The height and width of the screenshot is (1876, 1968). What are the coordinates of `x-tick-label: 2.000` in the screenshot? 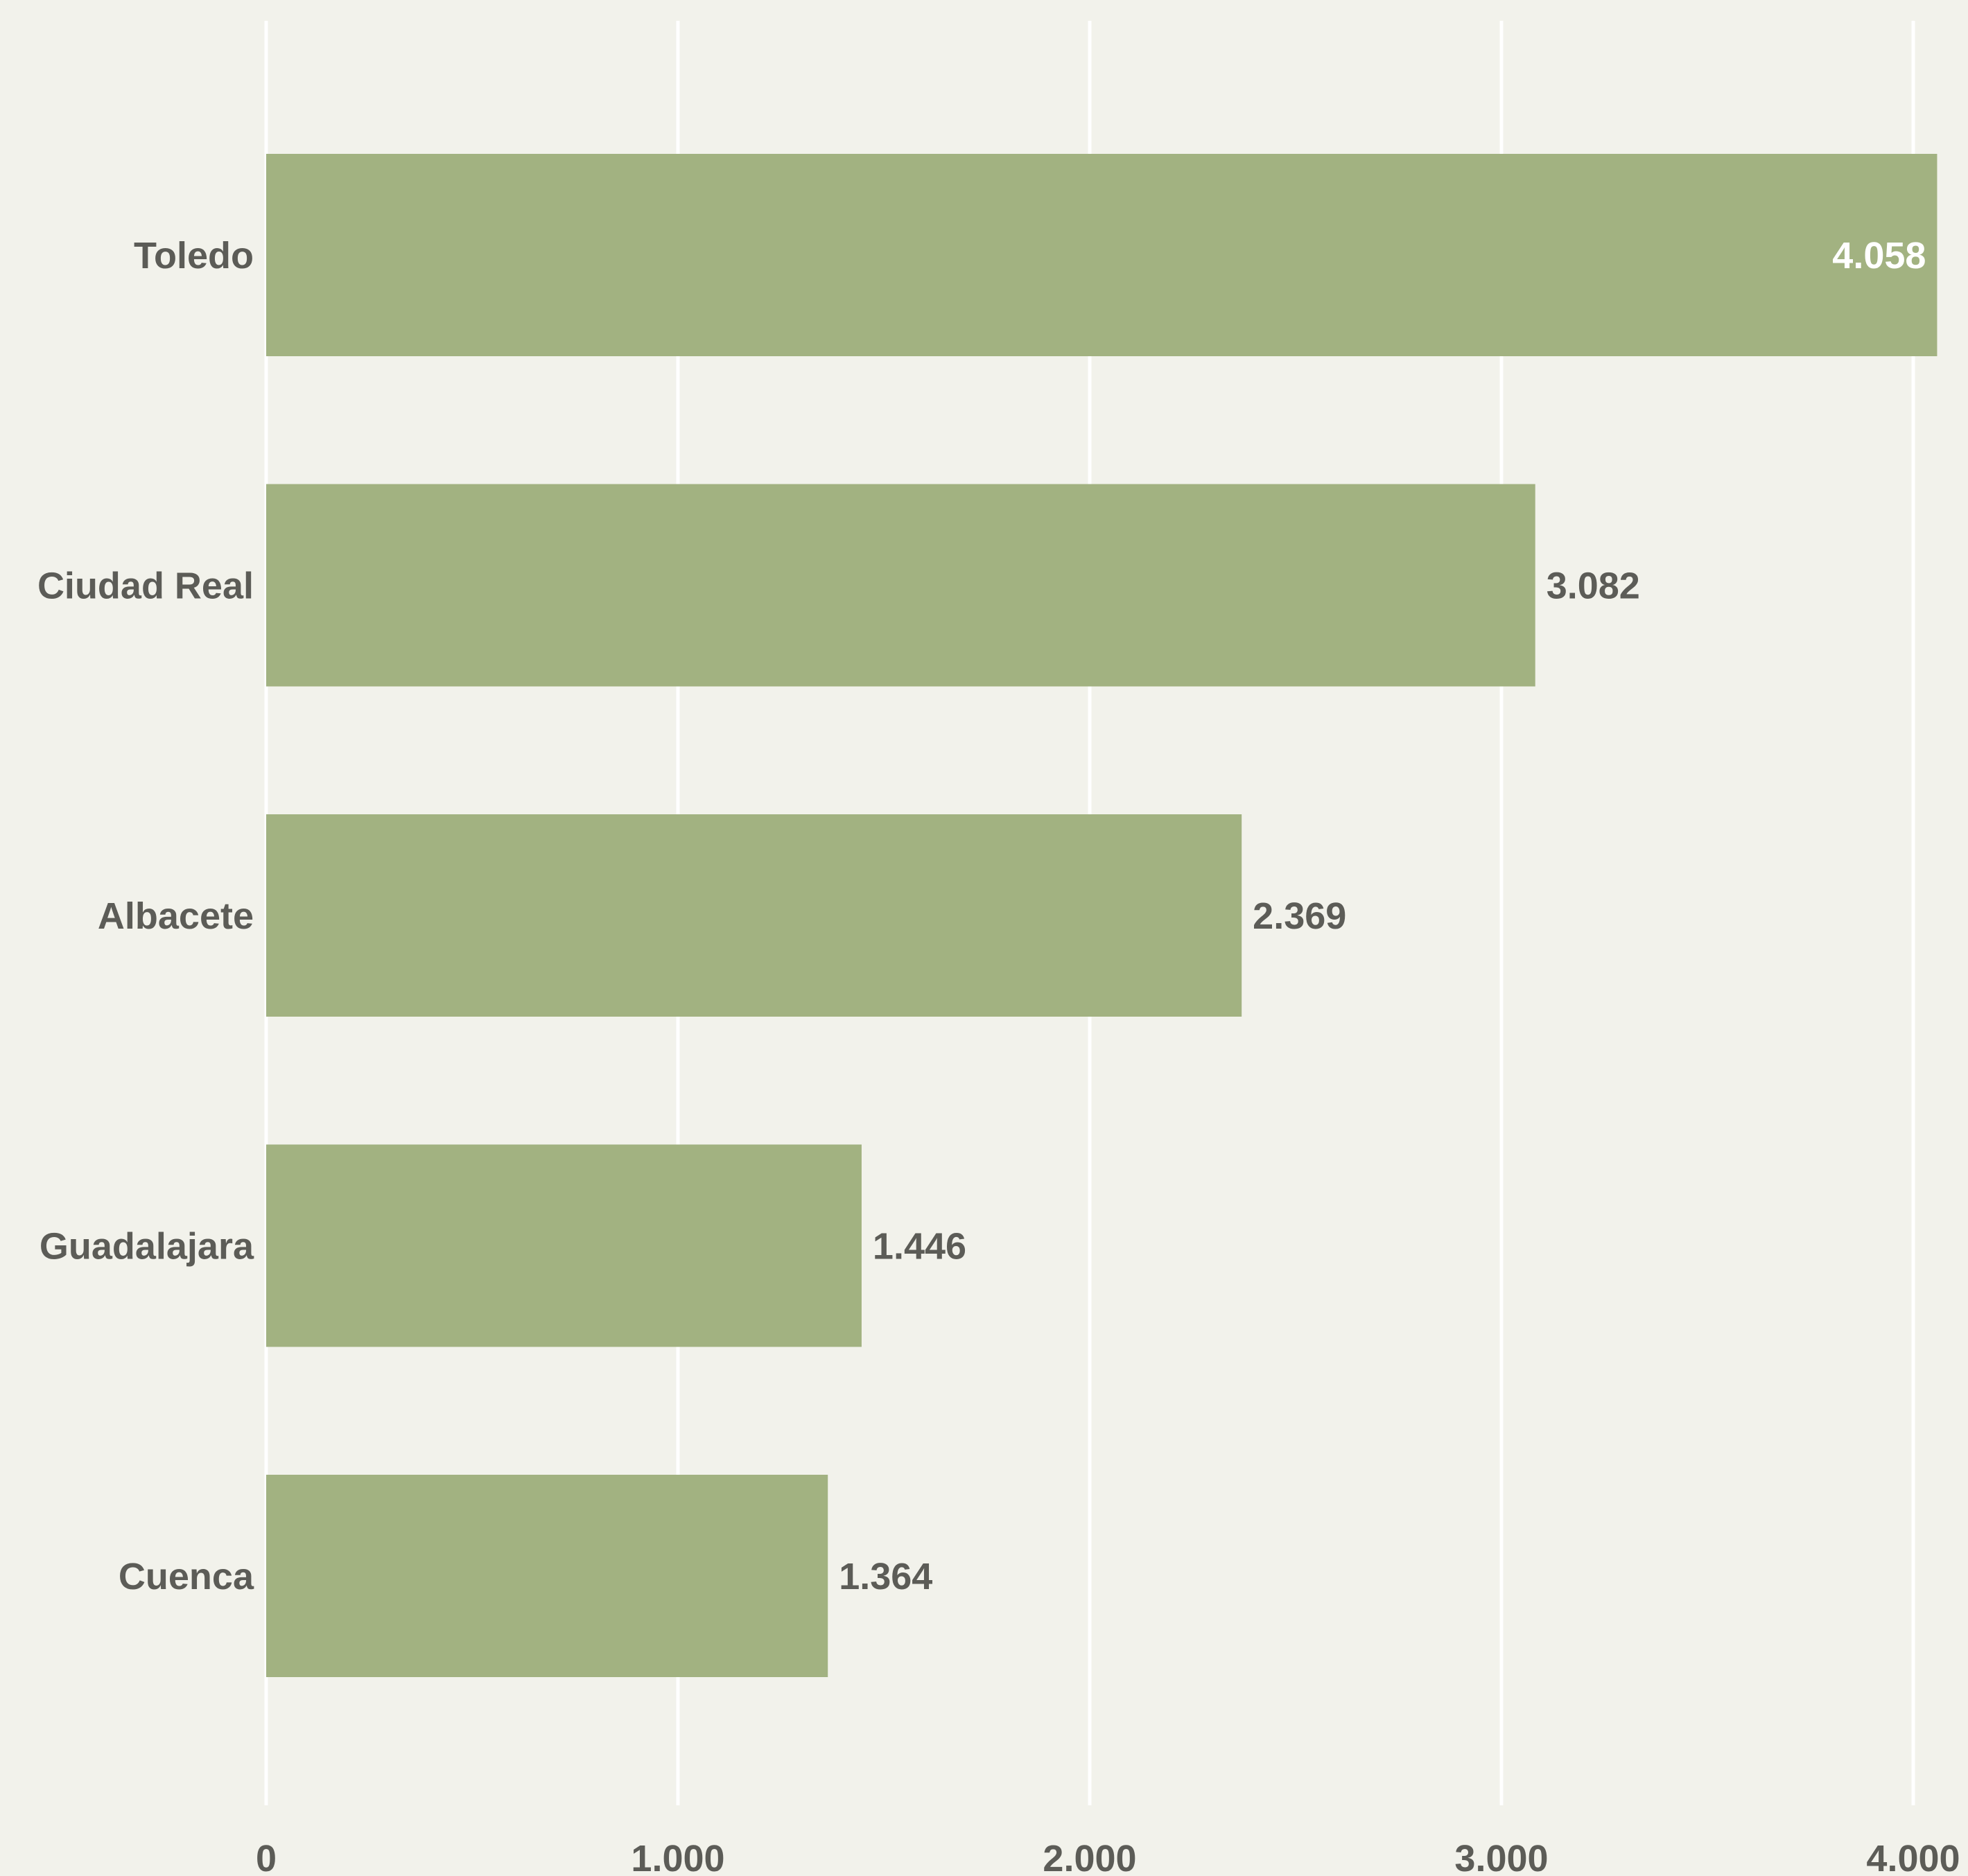 It's located at (1089, 1857).